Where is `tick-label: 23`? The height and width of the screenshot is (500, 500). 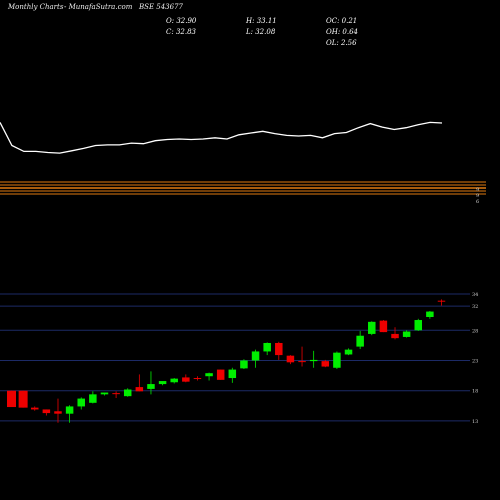 tick-label: 23 is located at coordinates (475, 362).